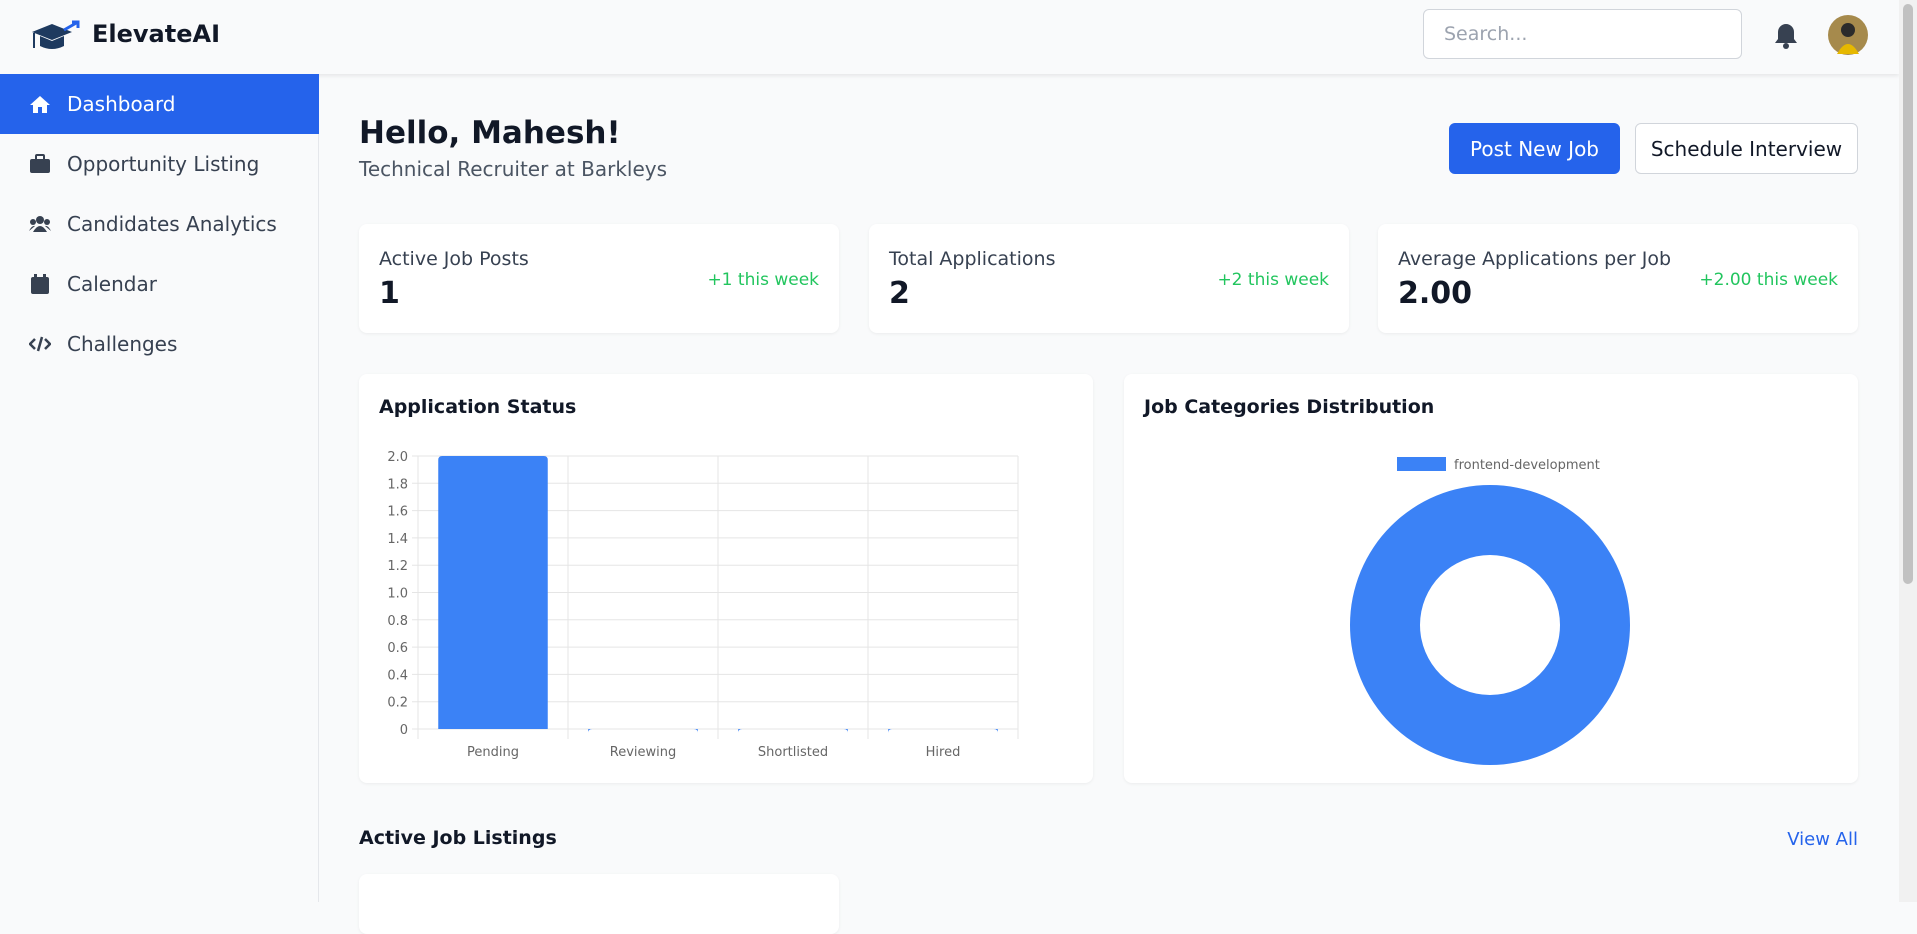  I want to click on scrollbar-thumb, so click(1908, 294).